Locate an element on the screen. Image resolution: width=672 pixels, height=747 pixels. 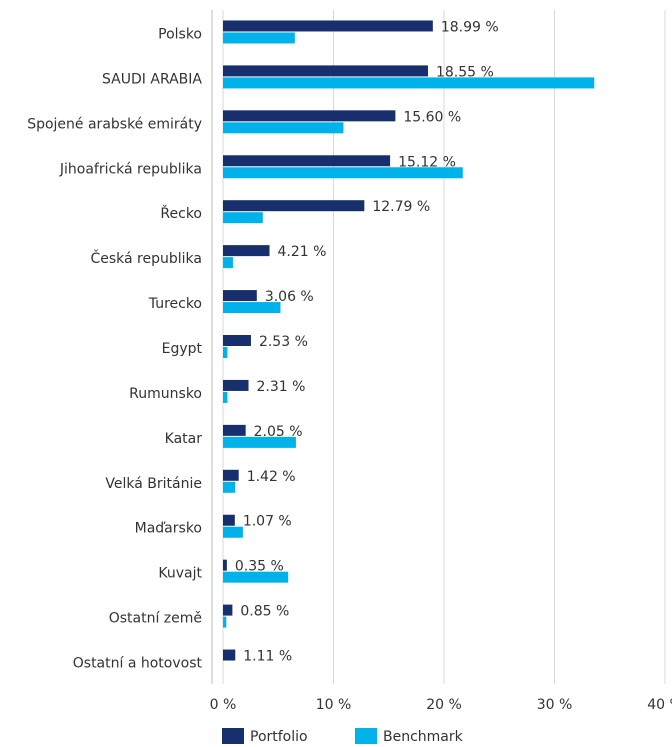
x-tick-label: 0 % is located at coordinates (223, 705).